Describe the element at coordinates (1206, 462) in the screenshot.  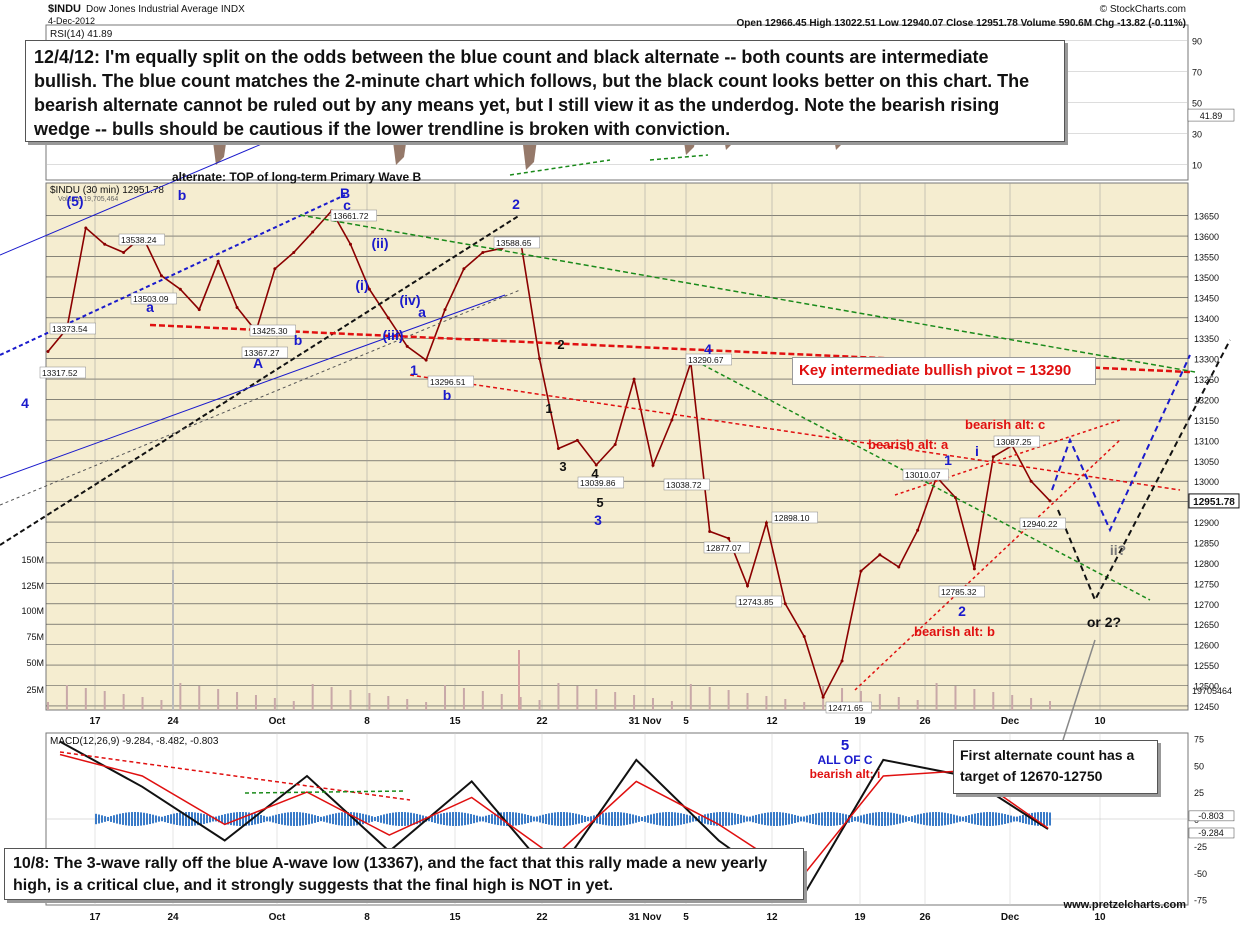
I see `price-tick-label: 13050` at that location.